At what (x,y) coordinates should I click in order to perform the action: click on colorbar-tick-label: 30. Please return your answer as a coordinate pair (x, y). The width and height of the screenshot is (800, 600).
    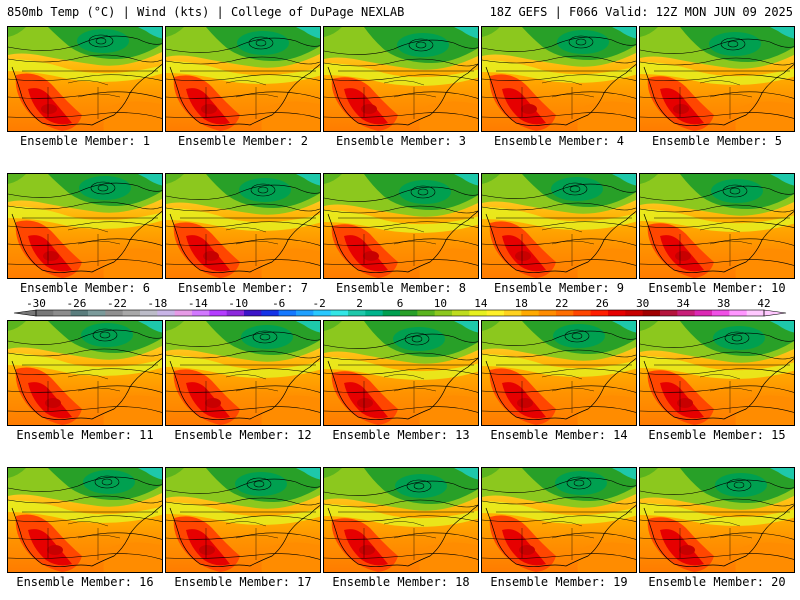
    Looking at the image, I should click on (643, 303).